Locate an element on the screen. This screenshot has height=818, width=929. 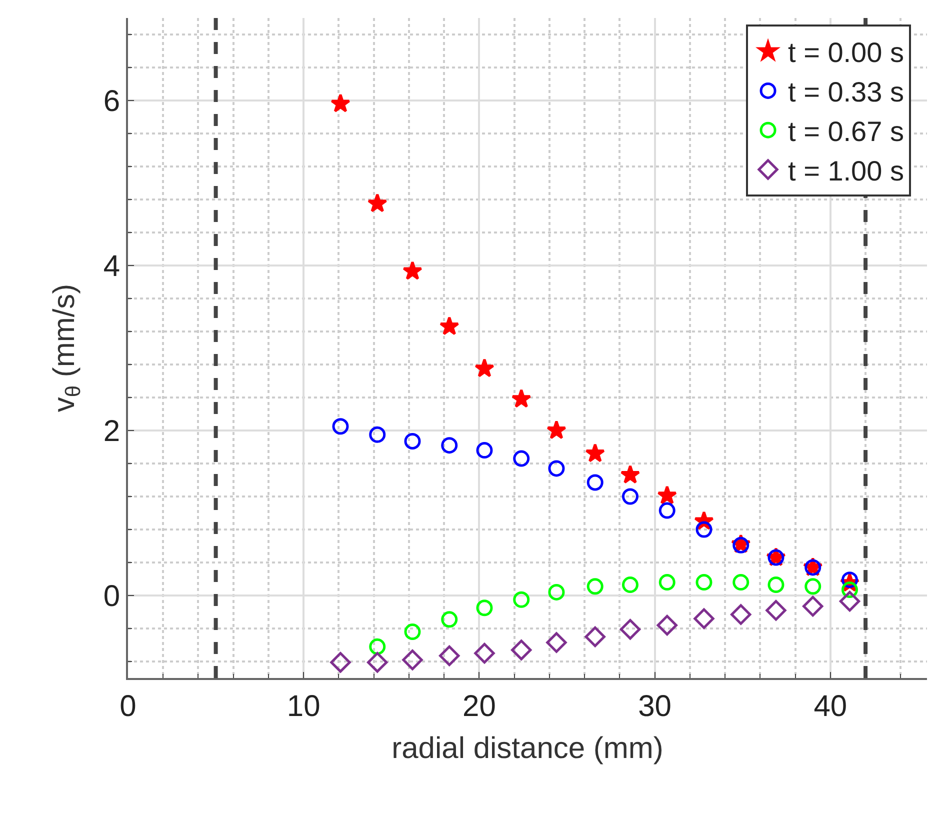
legend-label: t = 0.33 s is located at coordinates (846, 92).